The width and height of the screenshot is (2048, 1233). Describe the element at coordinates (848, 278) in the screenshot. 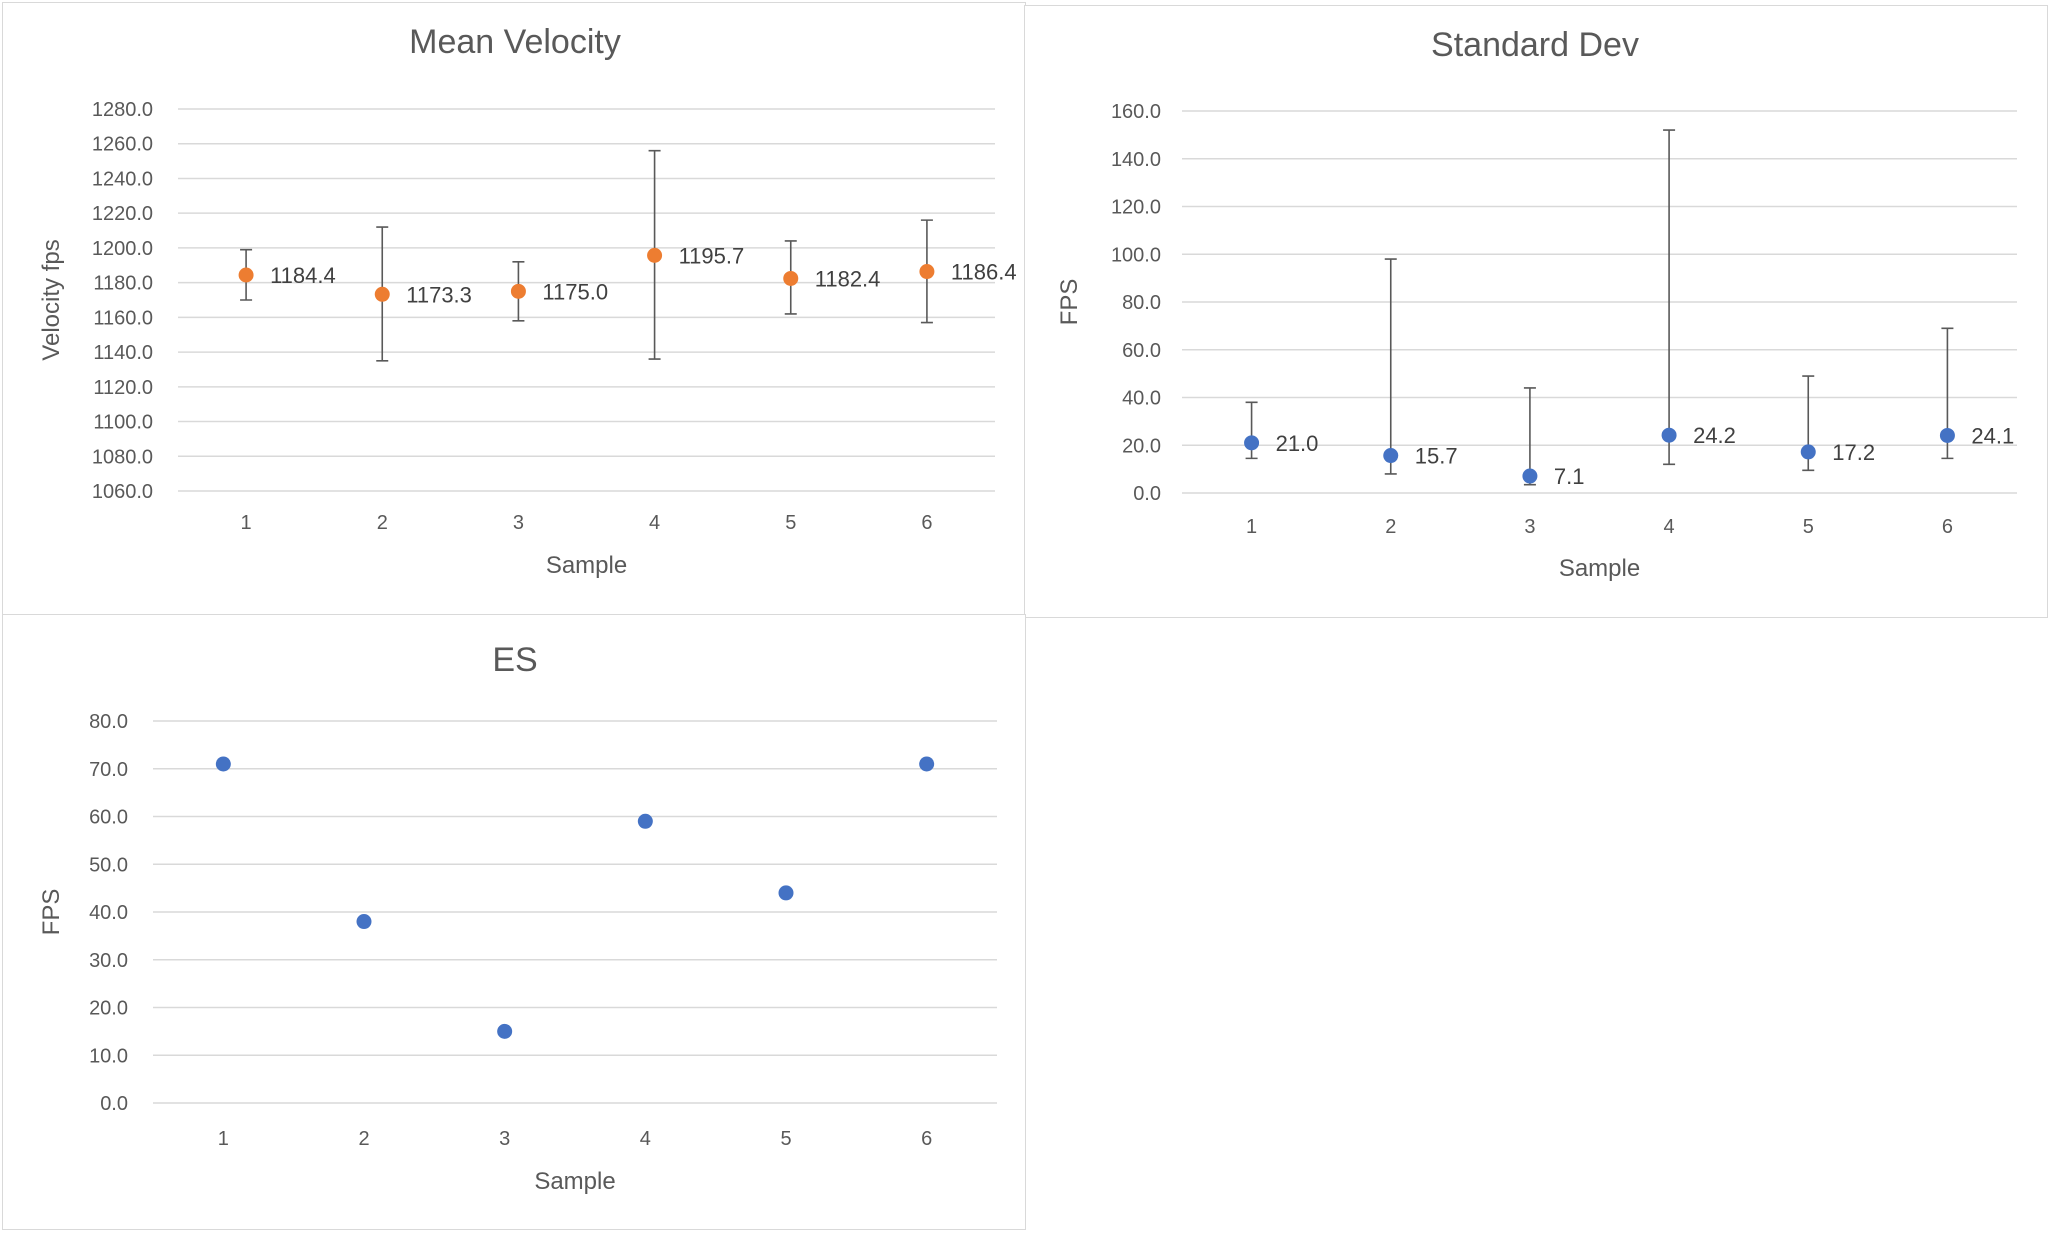

I see `data-label: 1182.4` at that location.